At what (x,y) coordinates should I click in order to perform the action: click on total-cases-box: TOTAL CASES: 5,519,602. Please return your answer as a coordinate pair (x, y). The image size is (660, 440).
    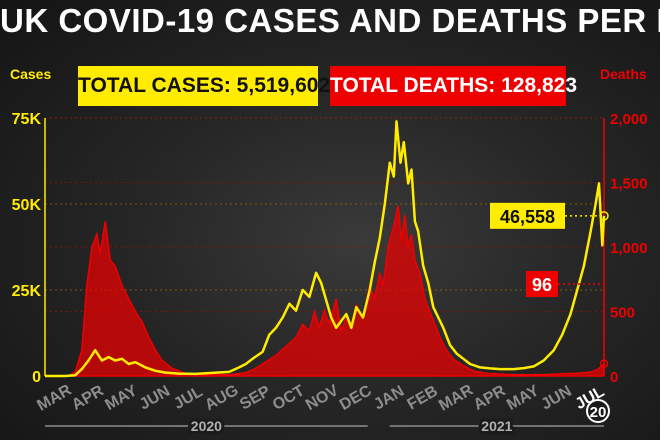
    Looking at the image, I should click on (204, 86).